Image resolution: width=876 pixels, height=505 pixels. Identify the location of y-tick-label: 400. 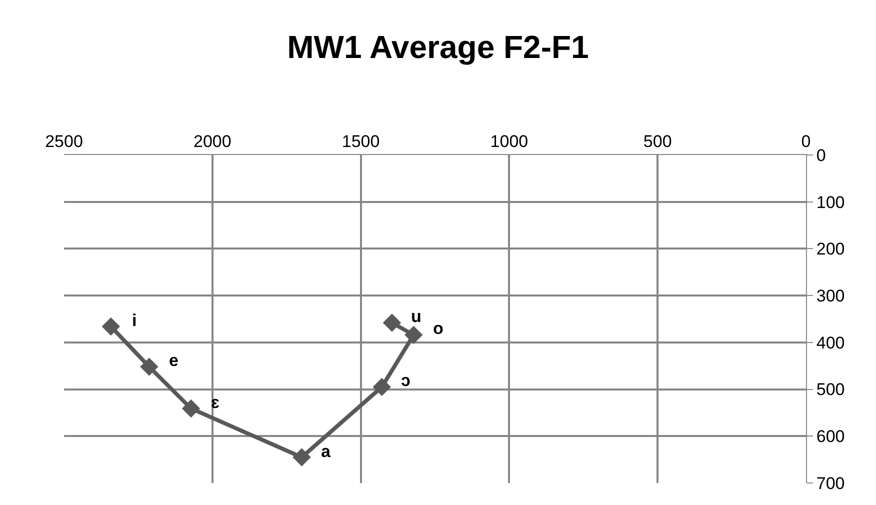
(830, 342).